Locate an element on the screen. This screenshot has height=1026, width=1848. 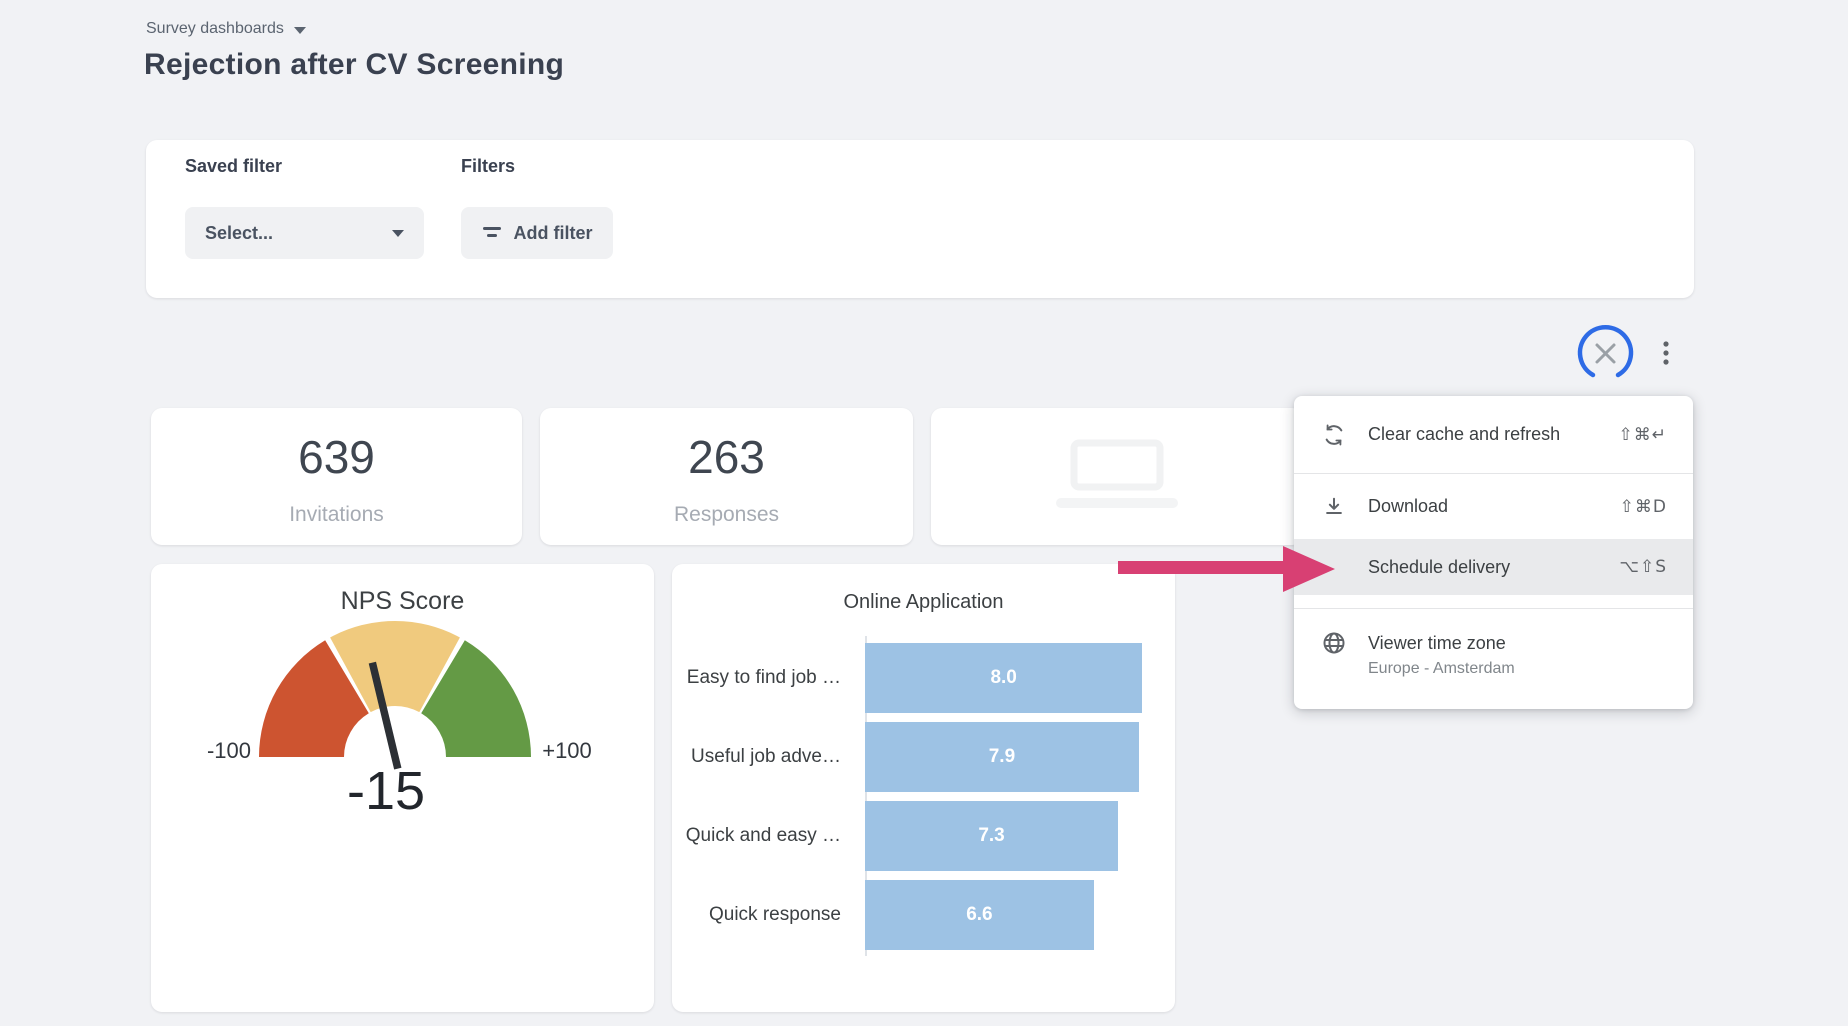
close-button is located at coordinates (1605, 353).